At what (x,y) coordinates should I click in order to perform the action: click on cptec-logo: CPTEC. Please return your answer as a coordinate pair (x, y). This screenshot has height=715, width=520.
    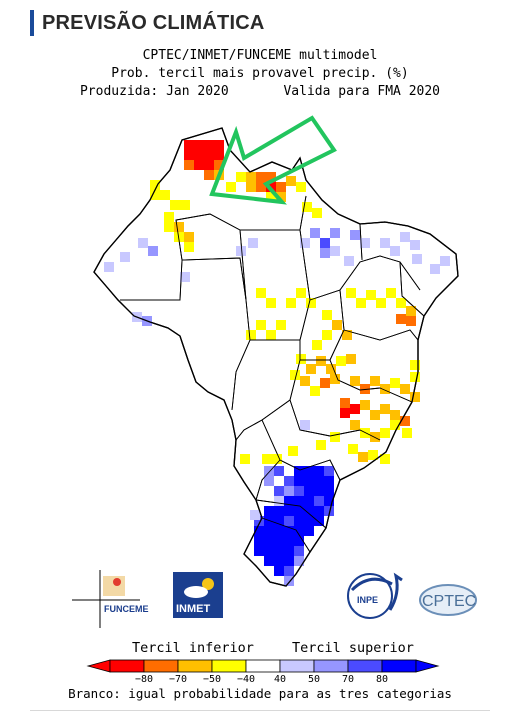
    Looking at the image, I should click on (448, 600).